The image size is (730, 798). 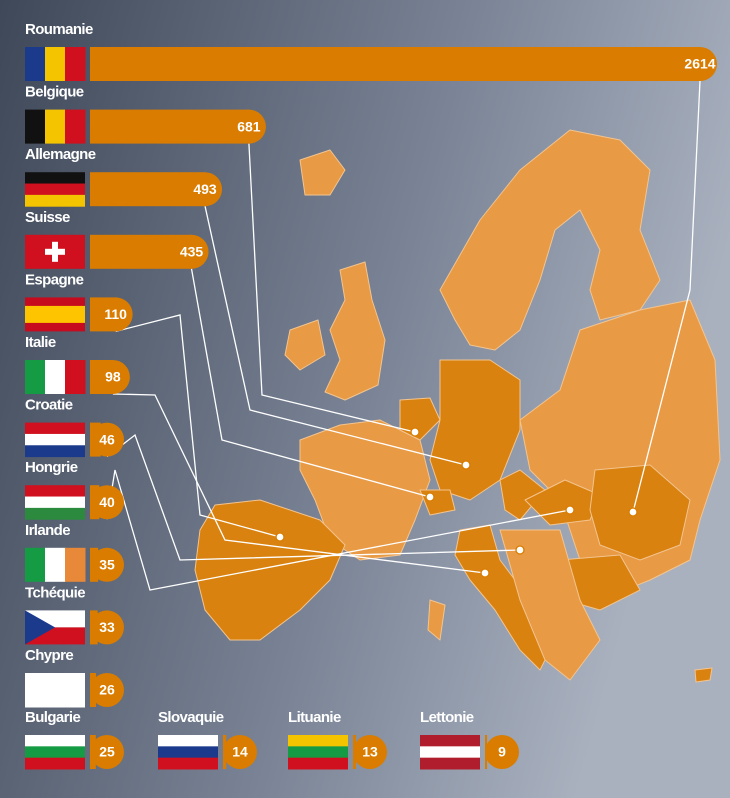 I want to click on value-label: 33, so click(x=107, y=627).